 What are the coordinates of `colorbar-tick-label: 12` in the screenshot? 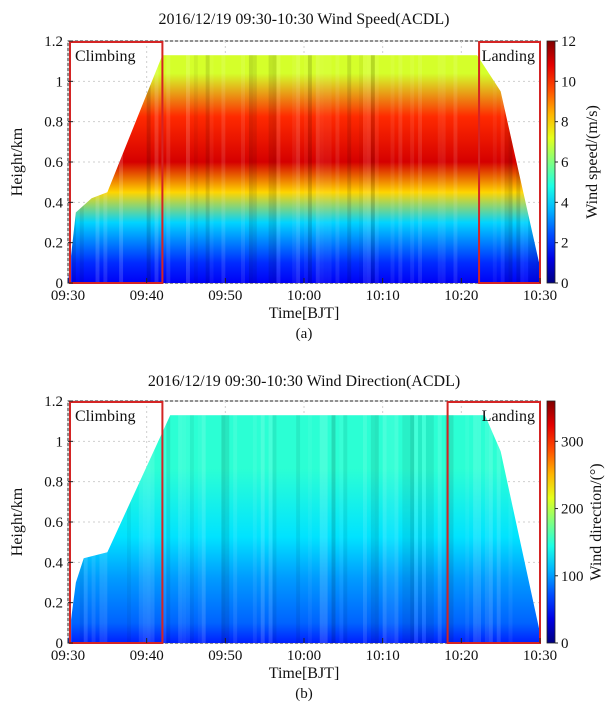 It's located at (568, 42).